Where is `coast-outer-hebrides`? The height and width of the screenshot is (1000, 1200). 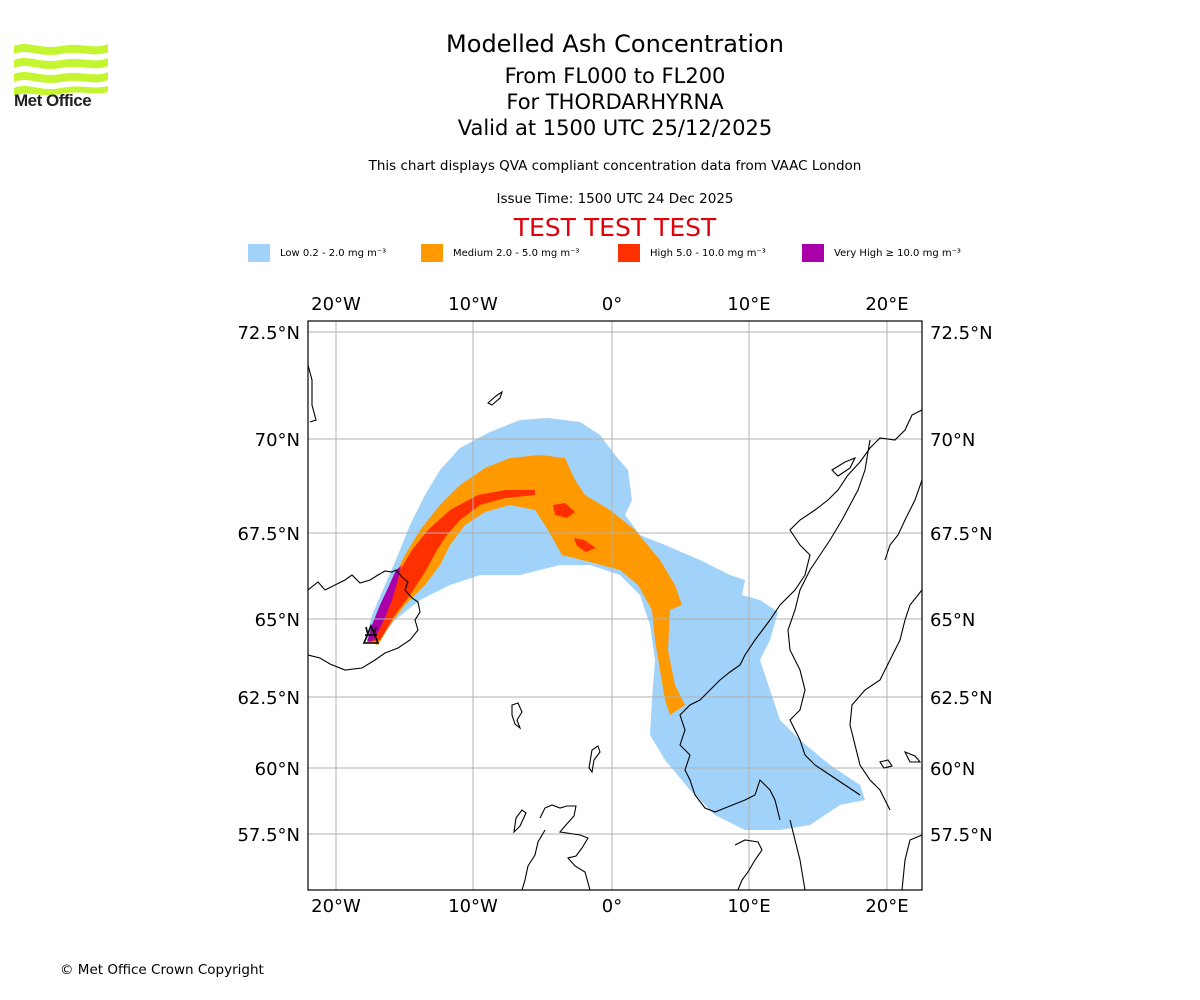
coast-outer-hebrides is located at coordinates (520, 821).